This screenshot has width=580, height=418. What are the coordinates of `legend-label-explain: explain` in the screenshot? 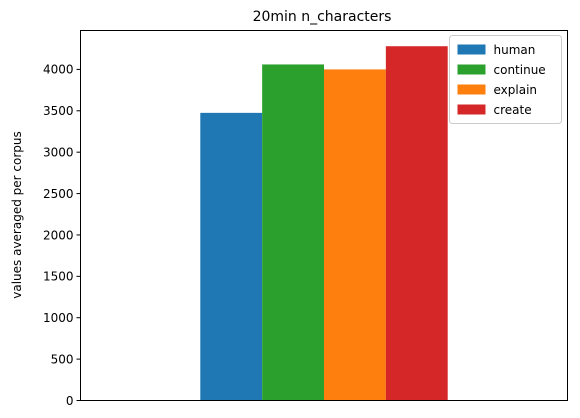 It's located at (516, 90).